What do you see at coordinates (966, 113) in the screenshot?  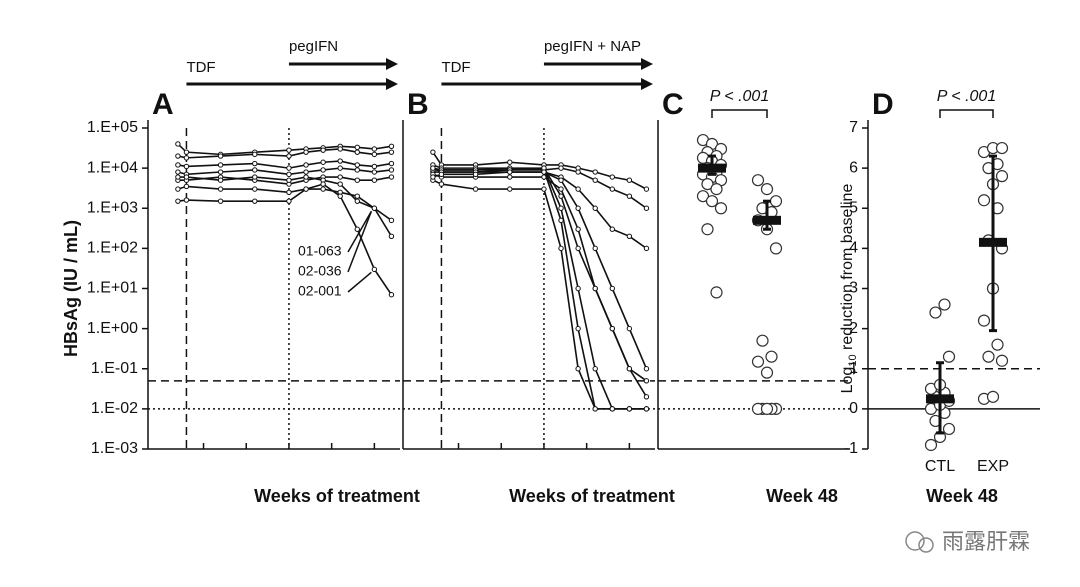 I see `significance-bracket` at bounding box center [966, 113].